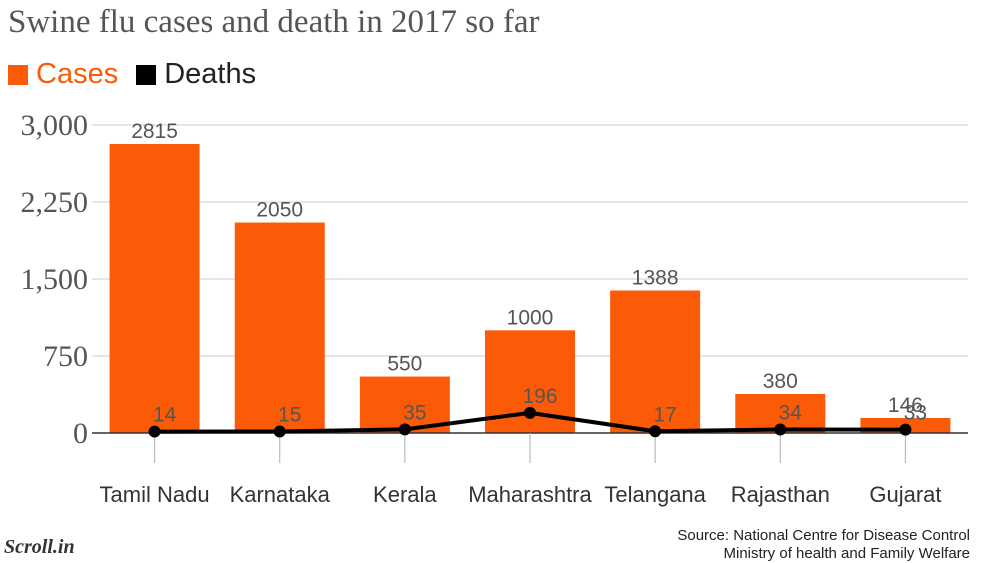  Describe the element at coordinates (80, 433) in the screenshot. I see `y-tick-label: 0` at that location.